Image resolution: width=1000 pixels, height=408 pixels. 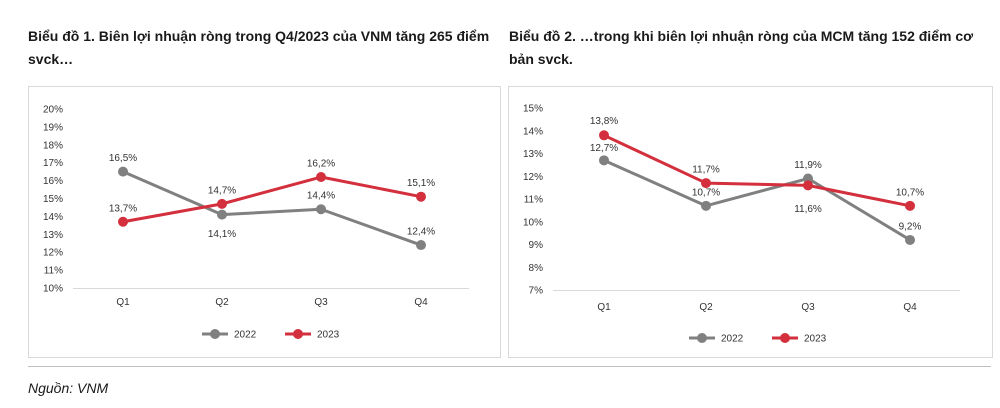 What do you see at coordinates (123, 208) in the screenshot?
I see `chart1-data-label-2023: 13,7%` at bounding box center [123, 208].